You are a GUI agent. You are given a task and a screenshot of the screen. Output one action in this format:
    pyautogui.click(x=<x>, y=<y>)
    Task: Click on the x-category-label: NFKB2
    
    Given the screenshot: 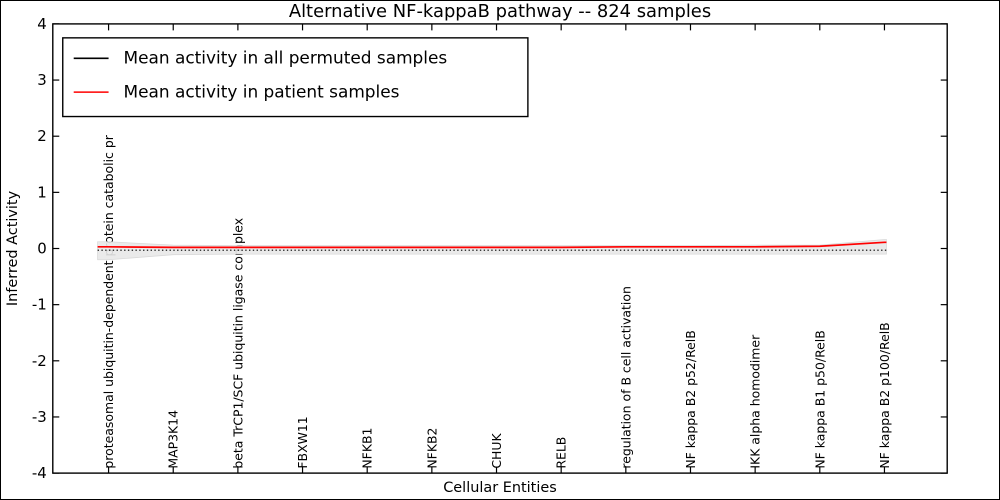 What is the action you would take?
    pyautogui.click(x=431, y=448)
    